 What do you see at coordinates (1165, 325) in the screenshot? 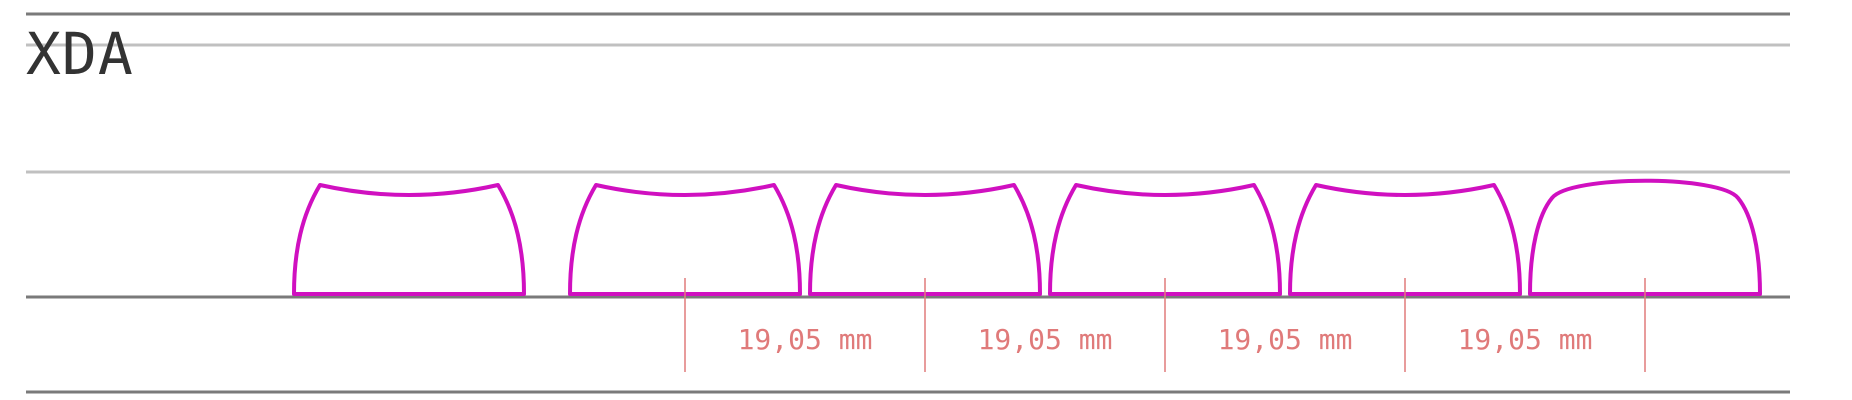
I see `dimensions-group: 19,05 mm 19,05 mm 19,05 mm 19,05 mm` at bounding box center [1165, 325].